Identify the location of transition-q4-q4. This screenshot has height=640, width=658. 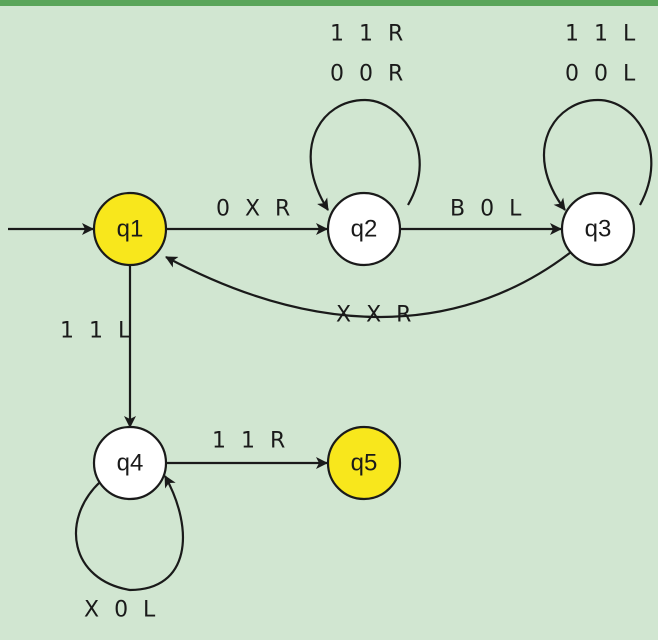
(129, 533).